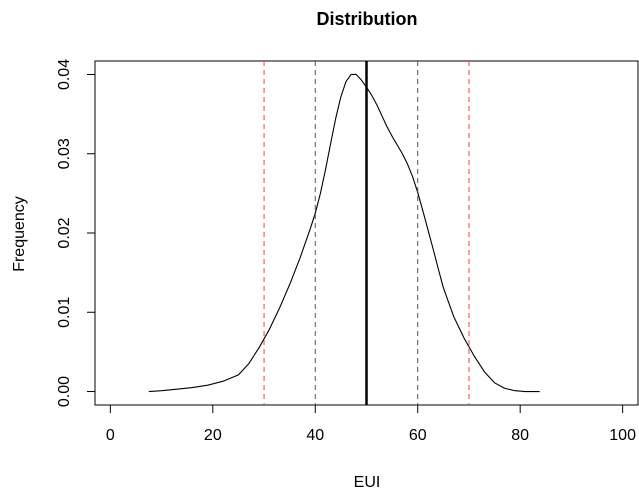 Image resolution: width=639 pixels, height=492 pixels. What do you see at coordinates (19, 234) in the screenshot?
I see `y-axis-label: Frequency` at bounding box center [19, 234].